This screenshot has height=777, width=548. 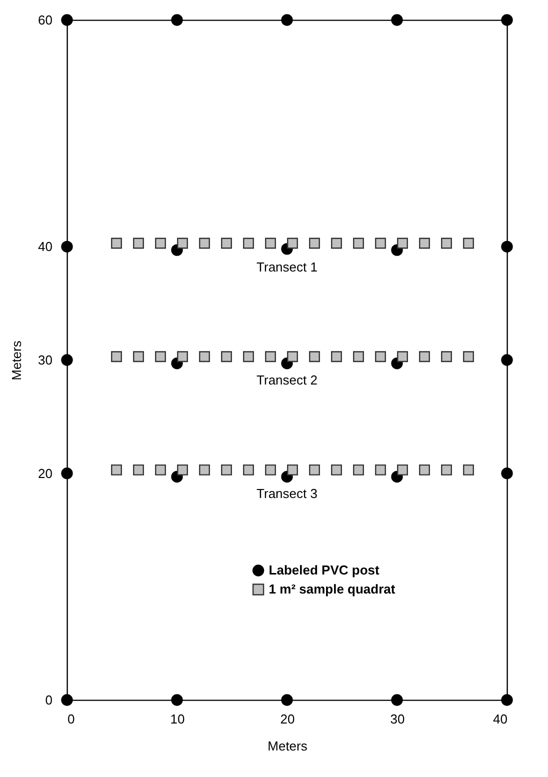 I want to click on x-axis-title: Meters, so click(x=288, y=746).